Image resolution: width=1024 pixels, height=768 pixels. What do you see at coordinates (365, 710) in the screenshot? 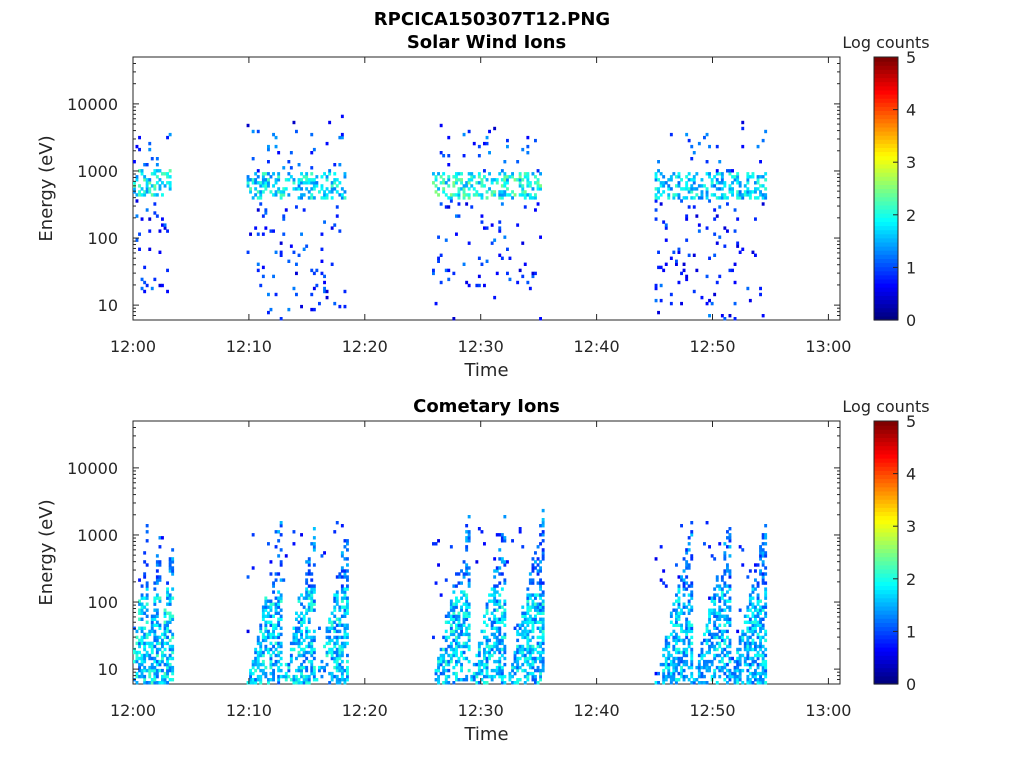
I see `ci-x-tick-label: 12:20` at bounding box center [365, 710].